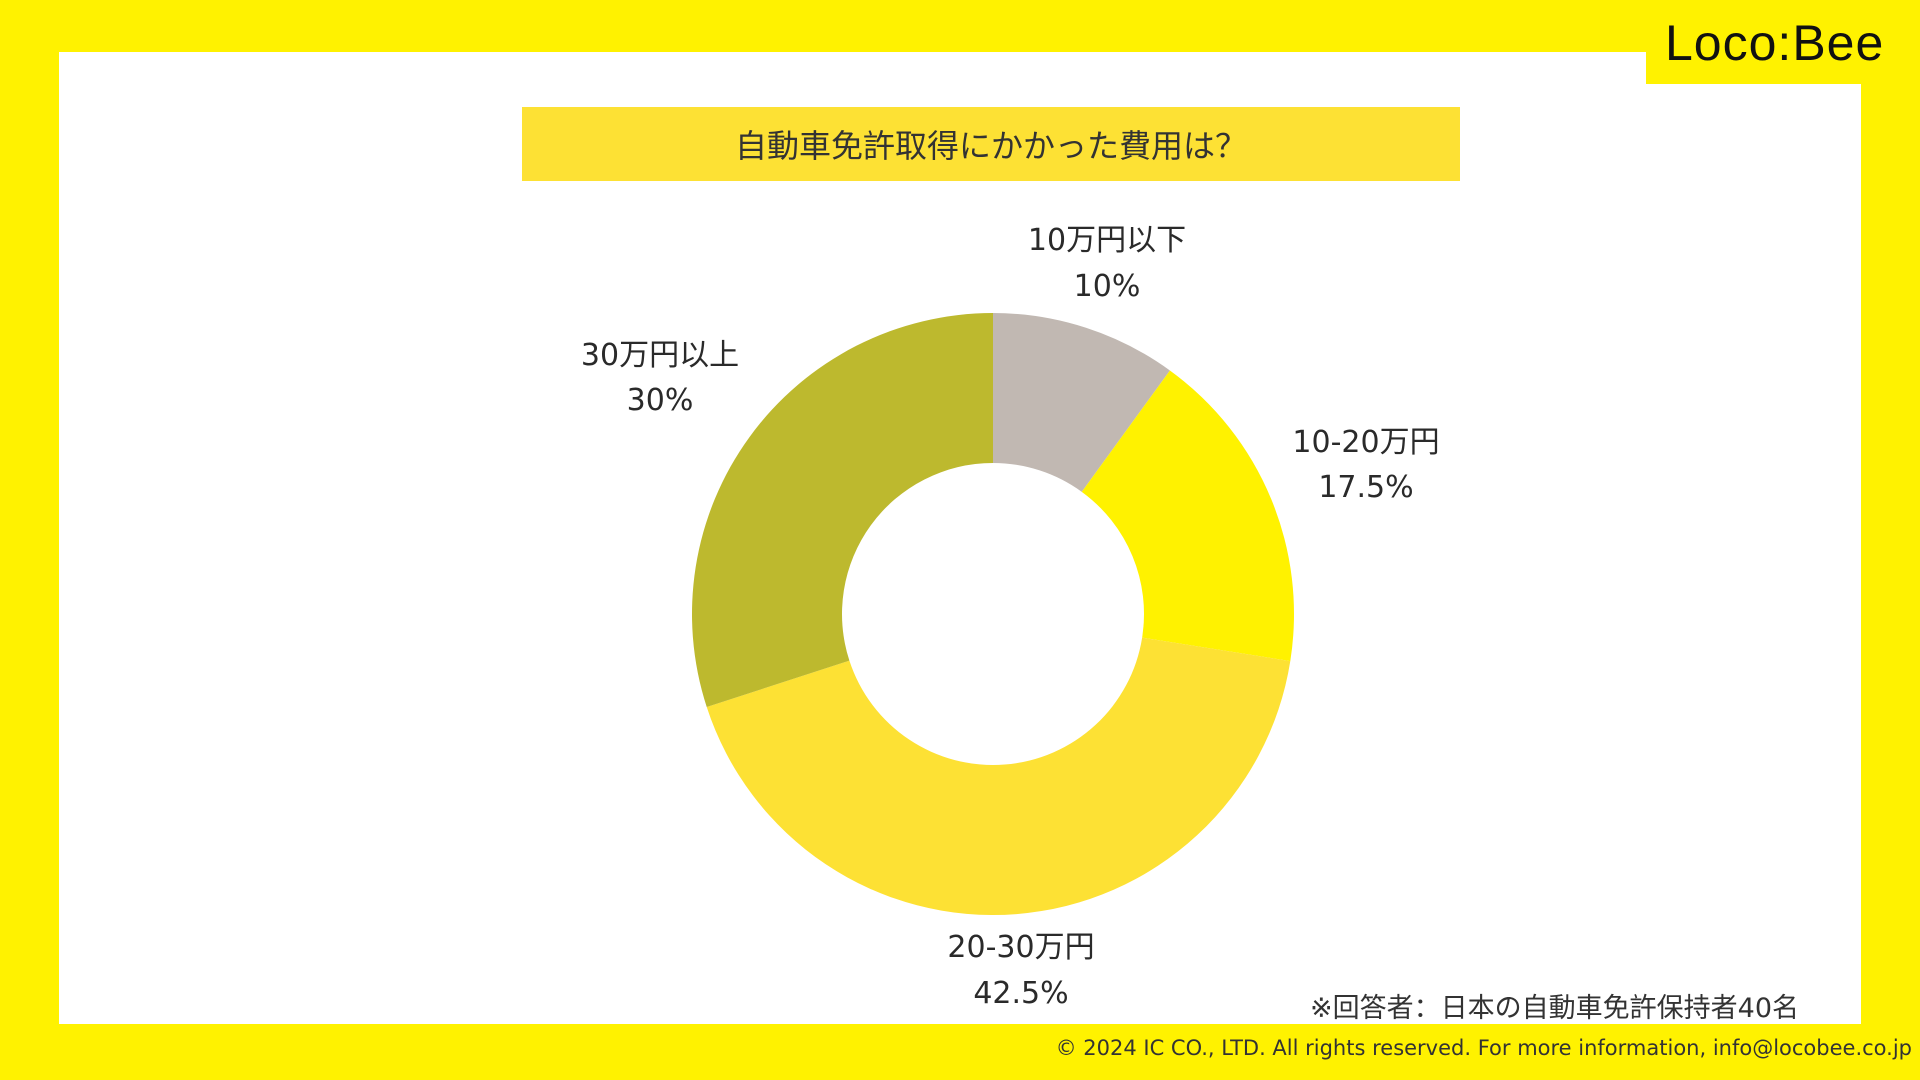 Image resolution: width=1920 pixels, height=1080 pixels. I want to click on brand-logo: Loco:Bee, so click(1775, 43).